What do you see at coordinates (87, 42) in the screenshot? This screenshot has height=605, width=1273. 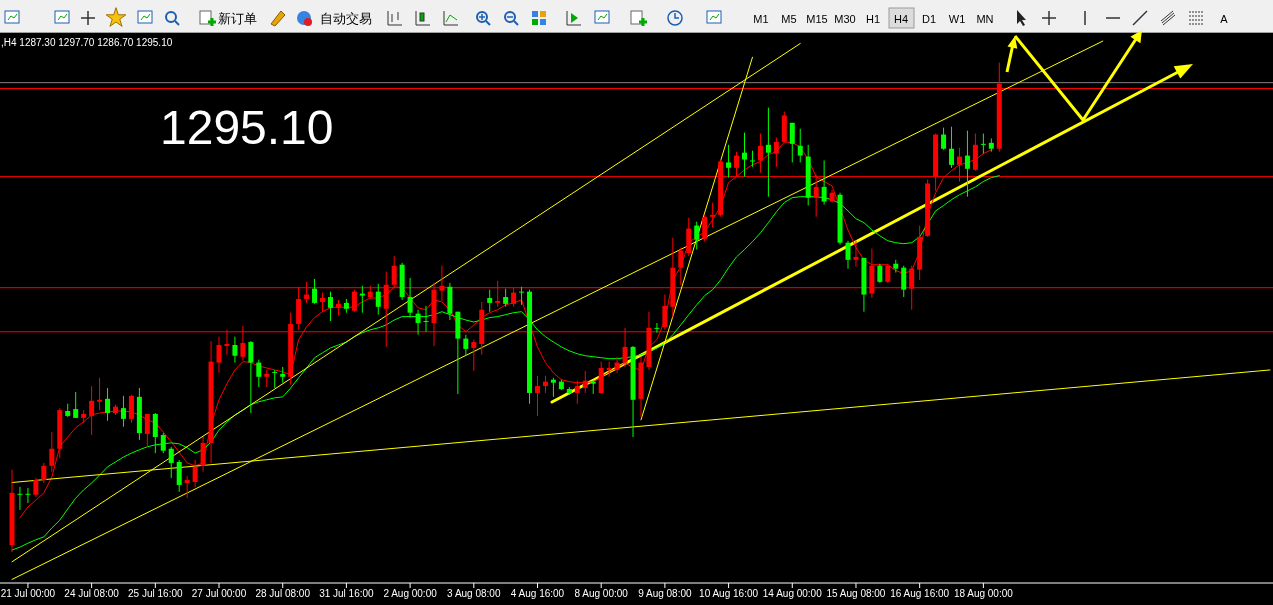 I see `chart-subtitle: ,H4 1287.30 1297.70 1286.70 1295.10` at bounding box center [87, 42].